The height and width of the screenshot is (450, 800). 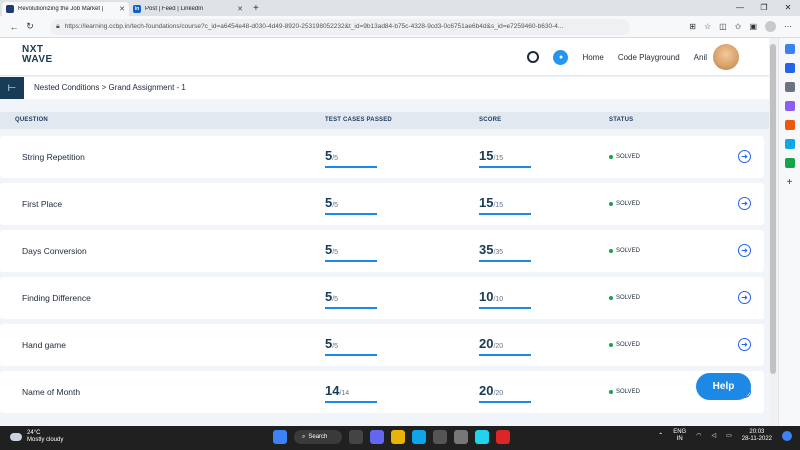 I want to click on teams-icon, so click(x=377, y=437).